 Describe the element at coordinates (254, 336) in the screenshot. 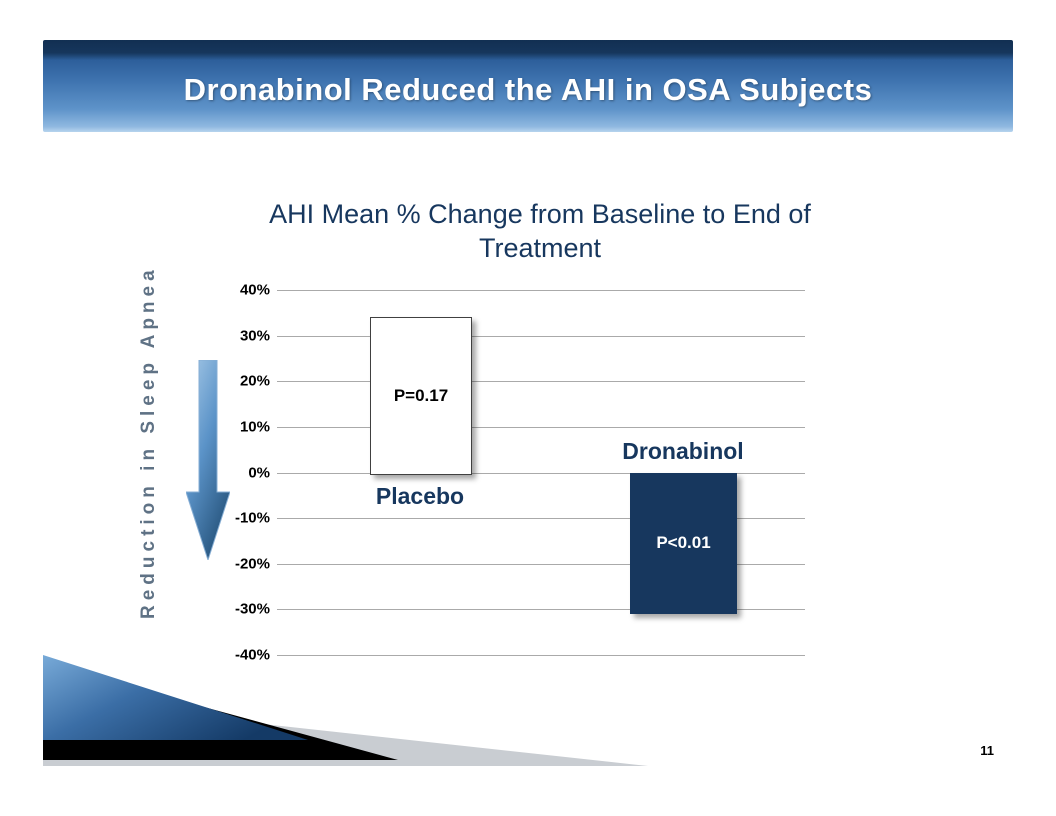

I see `y-tick-label: 30%` at that location.